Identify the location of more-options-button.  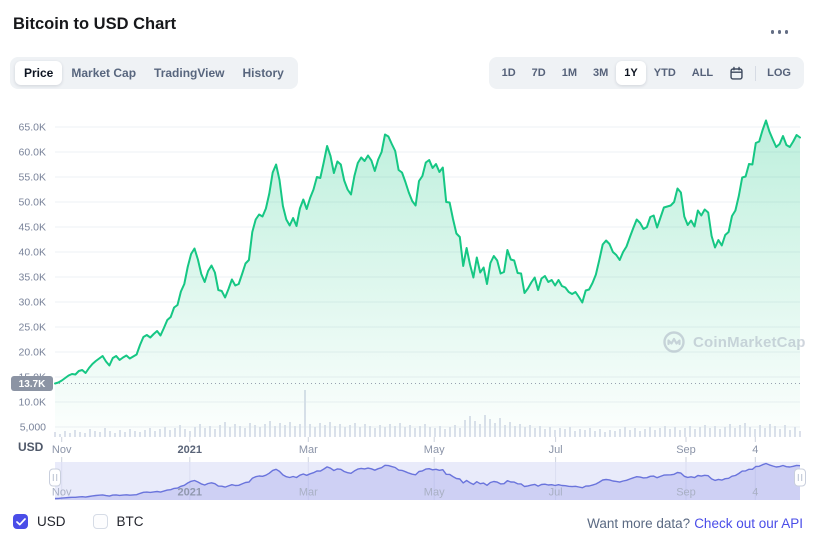
(780, 32).